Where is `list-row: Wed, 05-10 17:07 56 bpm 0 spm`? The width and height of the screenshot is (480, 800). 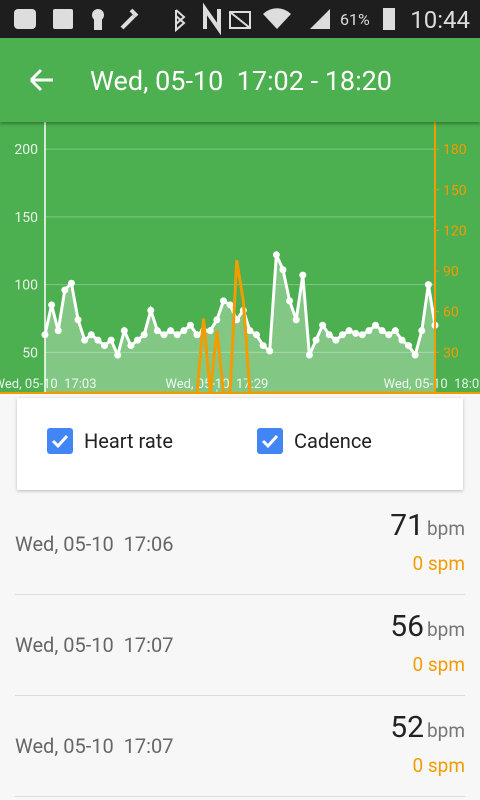
list-row: Wed, 05-10 17:07 56 bpm 0 spm is located at coordinates (240, 645).